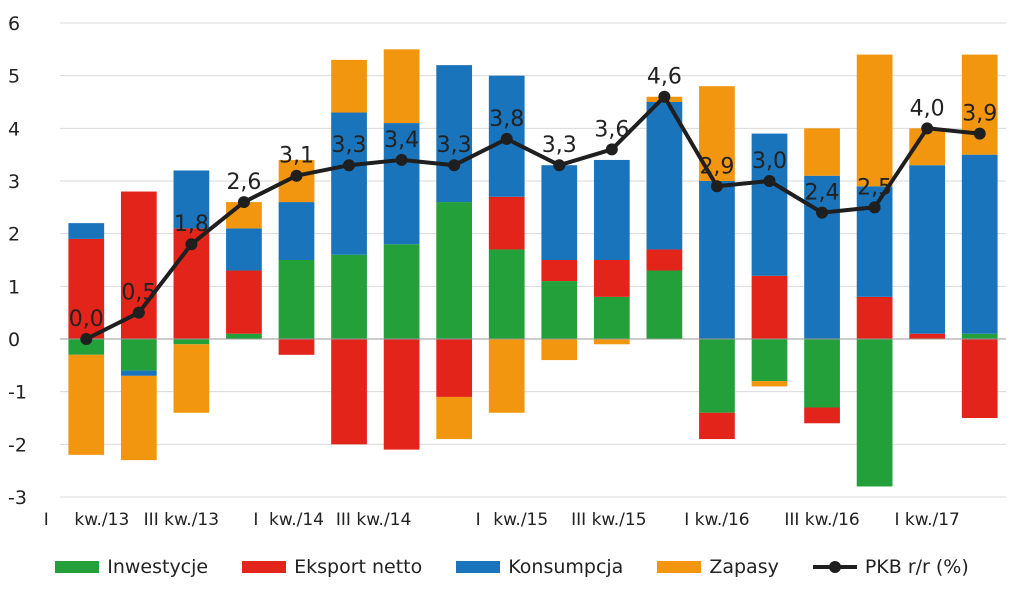 The image size is (1024, 604). What do you see at coordinates (611, 129) in the screenshot?
I see `pkb-data-label: 3,6` at bounding box center [611, 129].